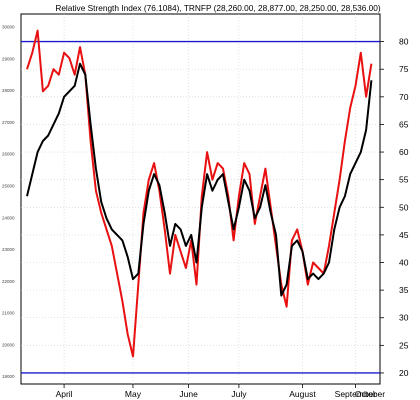 The image size is (420, 400). I want to click on left-tick-label: 30000, so click(8, 27).